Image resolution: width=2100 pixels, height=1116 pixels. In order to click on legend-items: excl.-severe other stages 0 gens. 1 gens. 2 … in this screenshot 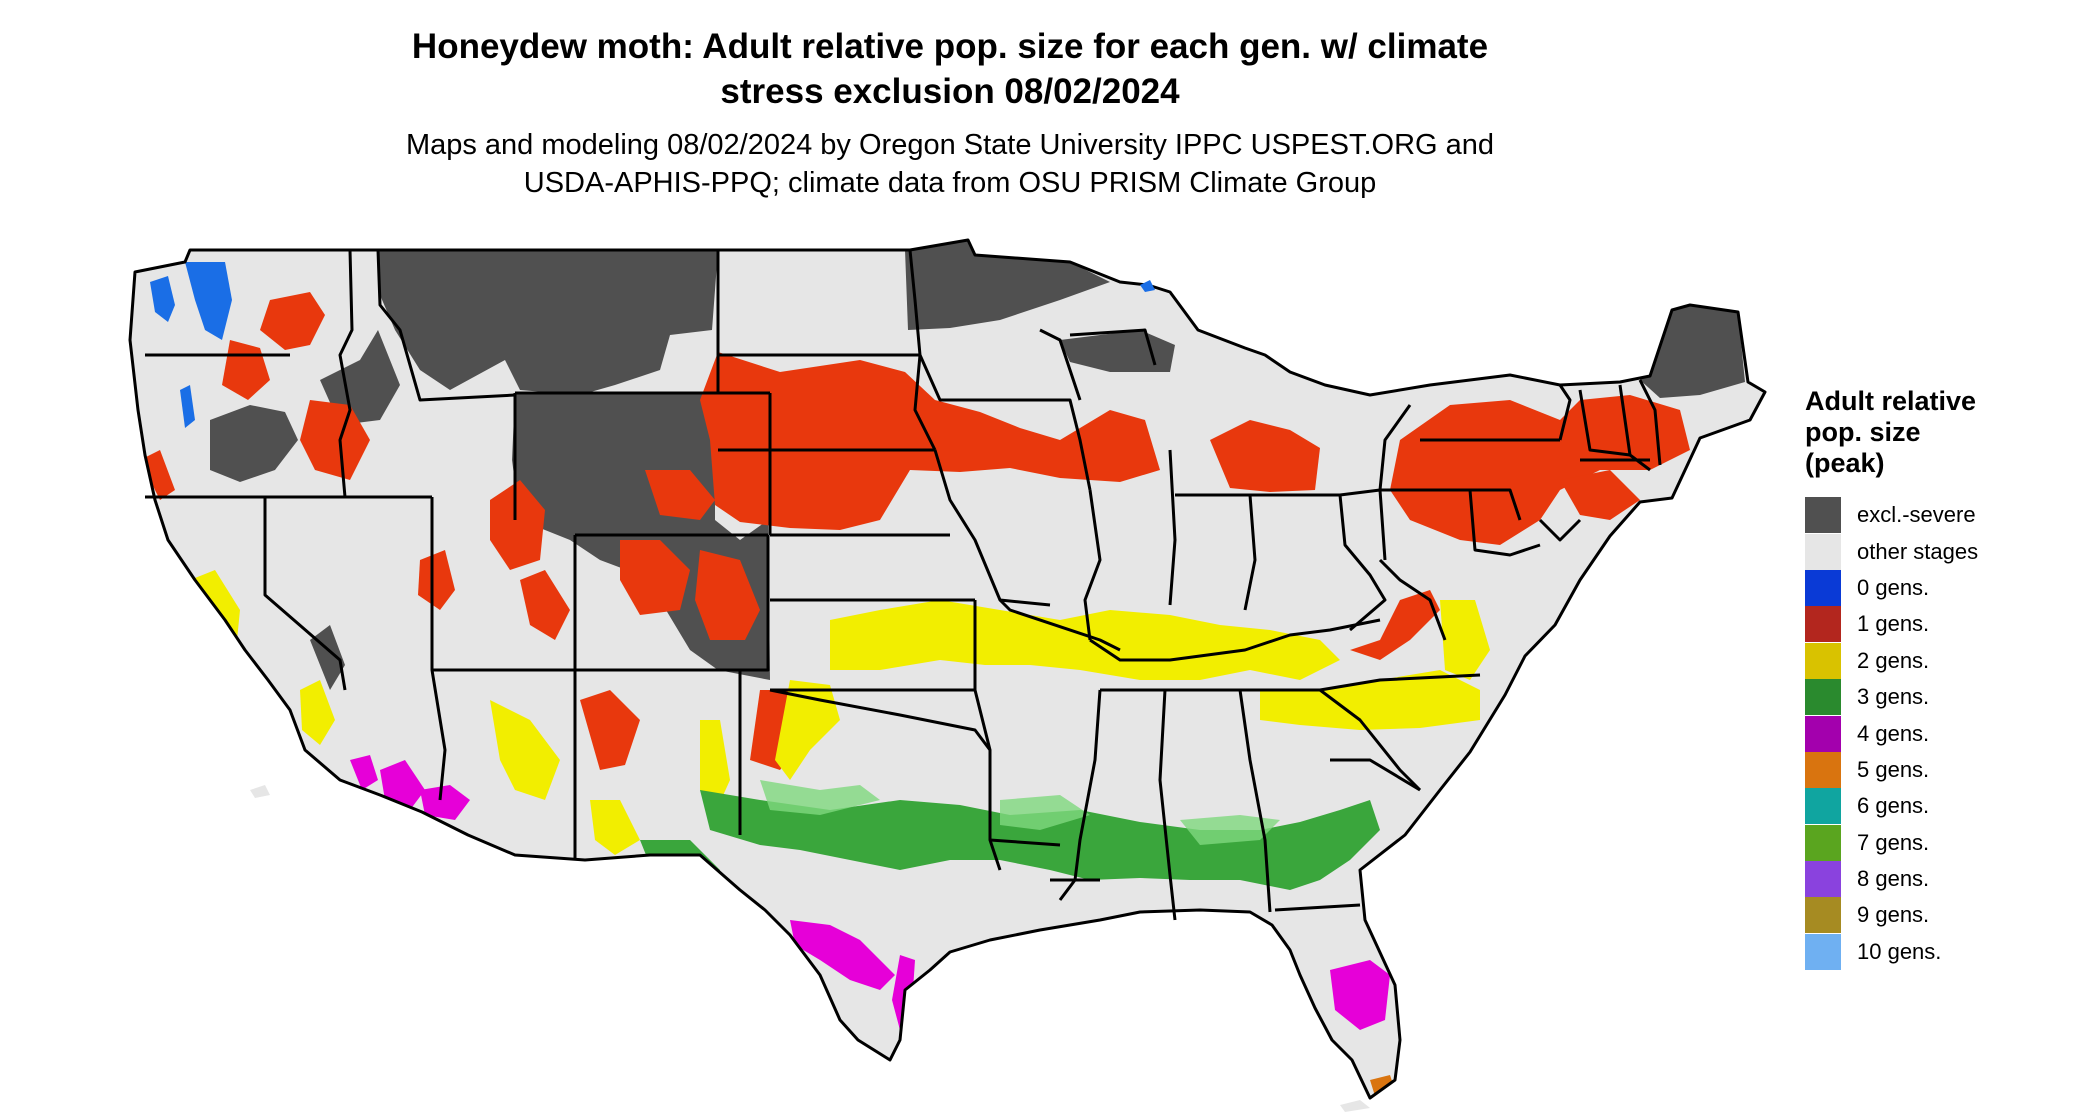, I will do `click(1950, 733)`.